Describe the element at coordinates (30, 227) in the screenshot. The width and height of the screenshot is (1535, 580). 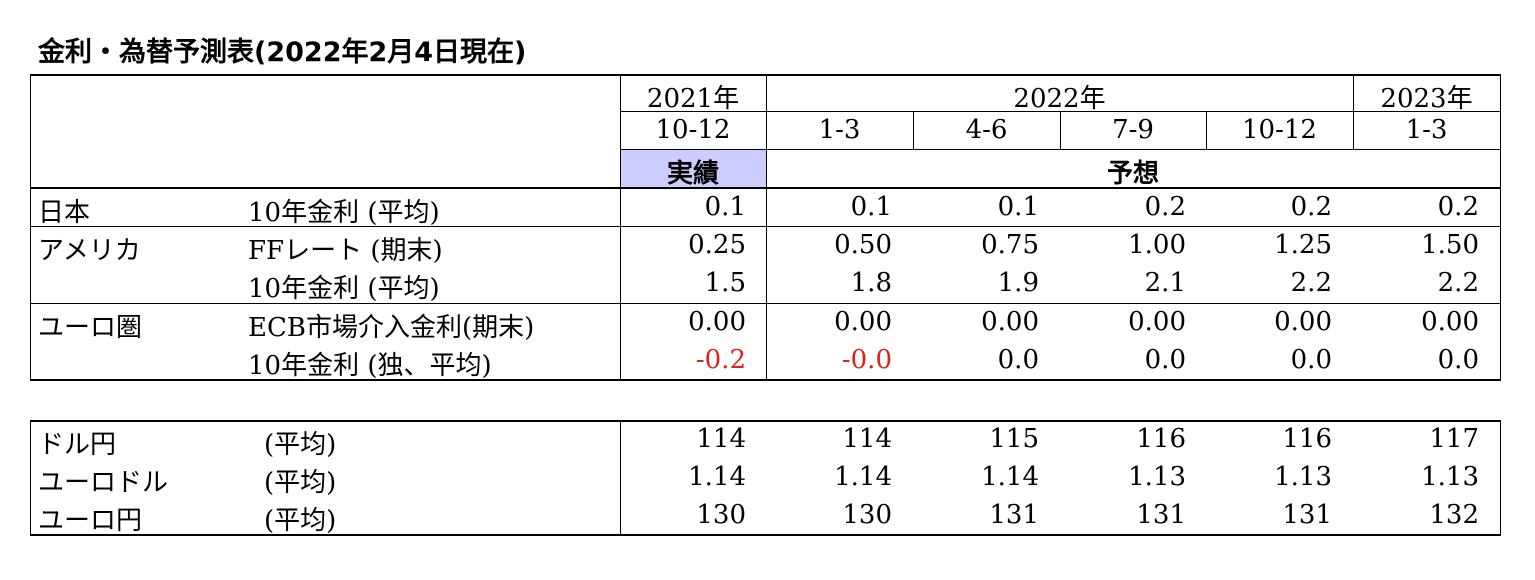
I see `left-border` at that location.